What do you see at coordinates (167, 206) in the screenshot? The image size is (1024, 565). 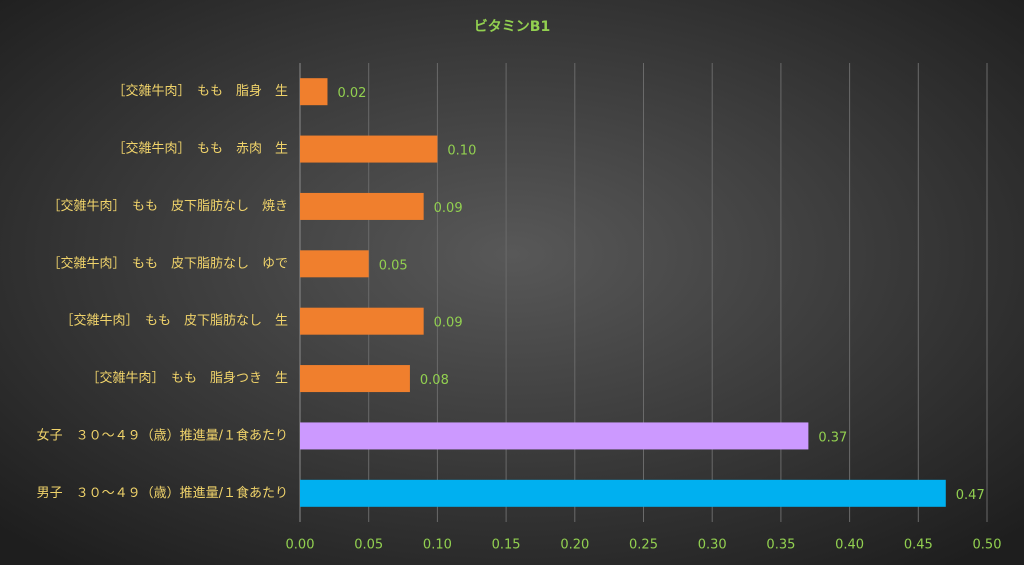 I see `y-tick-label: ［交雑牛肉］ もも 皮下脂肪なし 焼き` at bounding box center [167, 206].